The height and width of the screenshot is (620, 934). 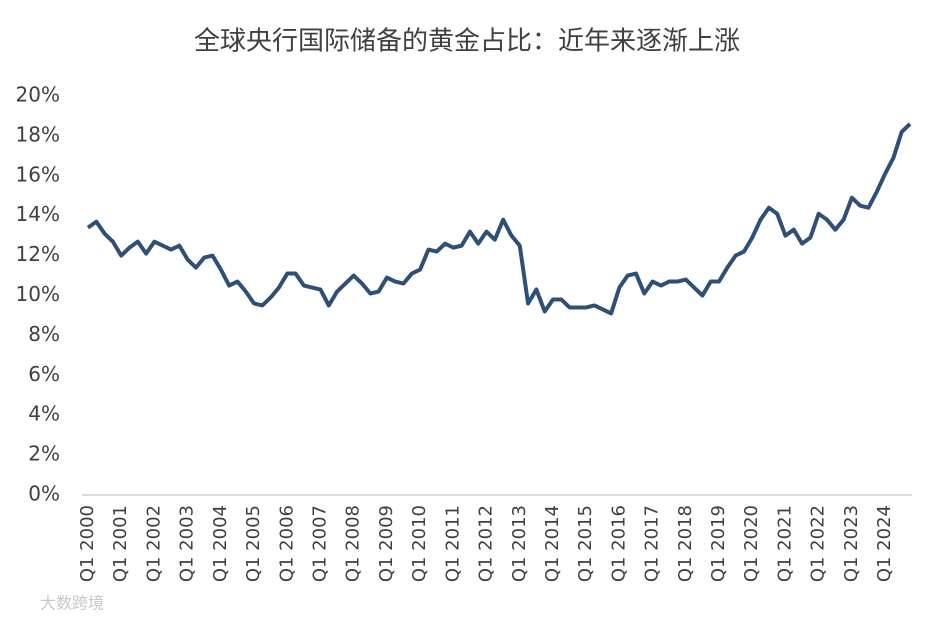 I want to click on y-tick-label: 0%, so click(x=44, y=494).